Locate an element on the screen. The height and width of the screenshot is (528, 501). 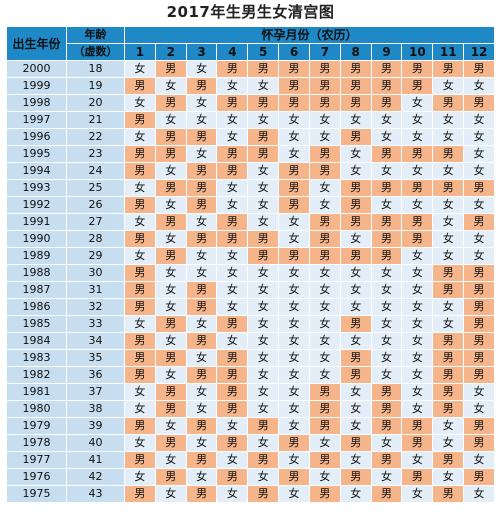
header-row-2: （虚数） 1 2 3 4 5 6 7 8 9 10 11 12 is located at coordinates (251, 52).